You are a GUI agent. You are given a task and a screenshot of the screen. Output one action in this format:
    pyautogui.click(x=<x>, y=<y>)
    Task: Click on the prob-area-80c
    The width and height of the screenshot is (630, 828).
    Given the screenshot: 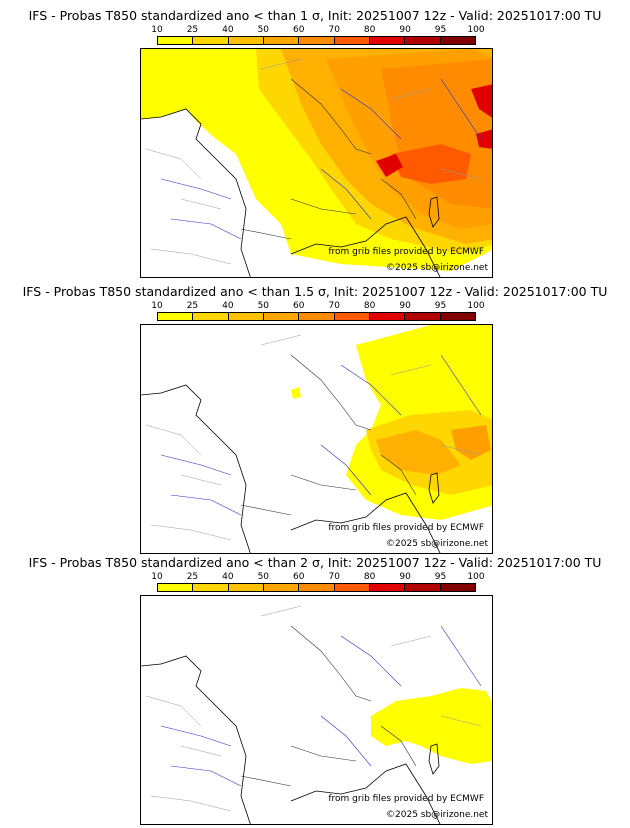 What is the action you would take?
    pyautogui.click(x=484, y=139)
    